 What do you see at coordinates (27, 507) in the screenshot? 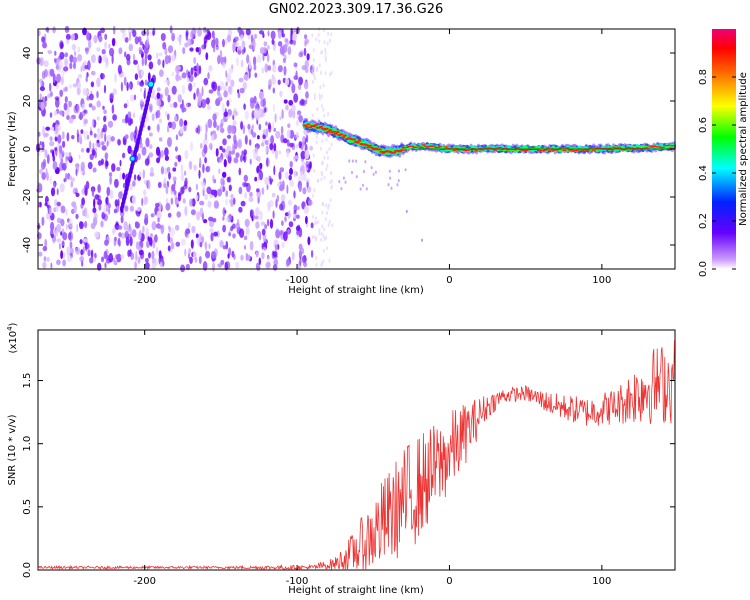
I see `y-tick-label: 0.5` at bounding box center [27, 507].